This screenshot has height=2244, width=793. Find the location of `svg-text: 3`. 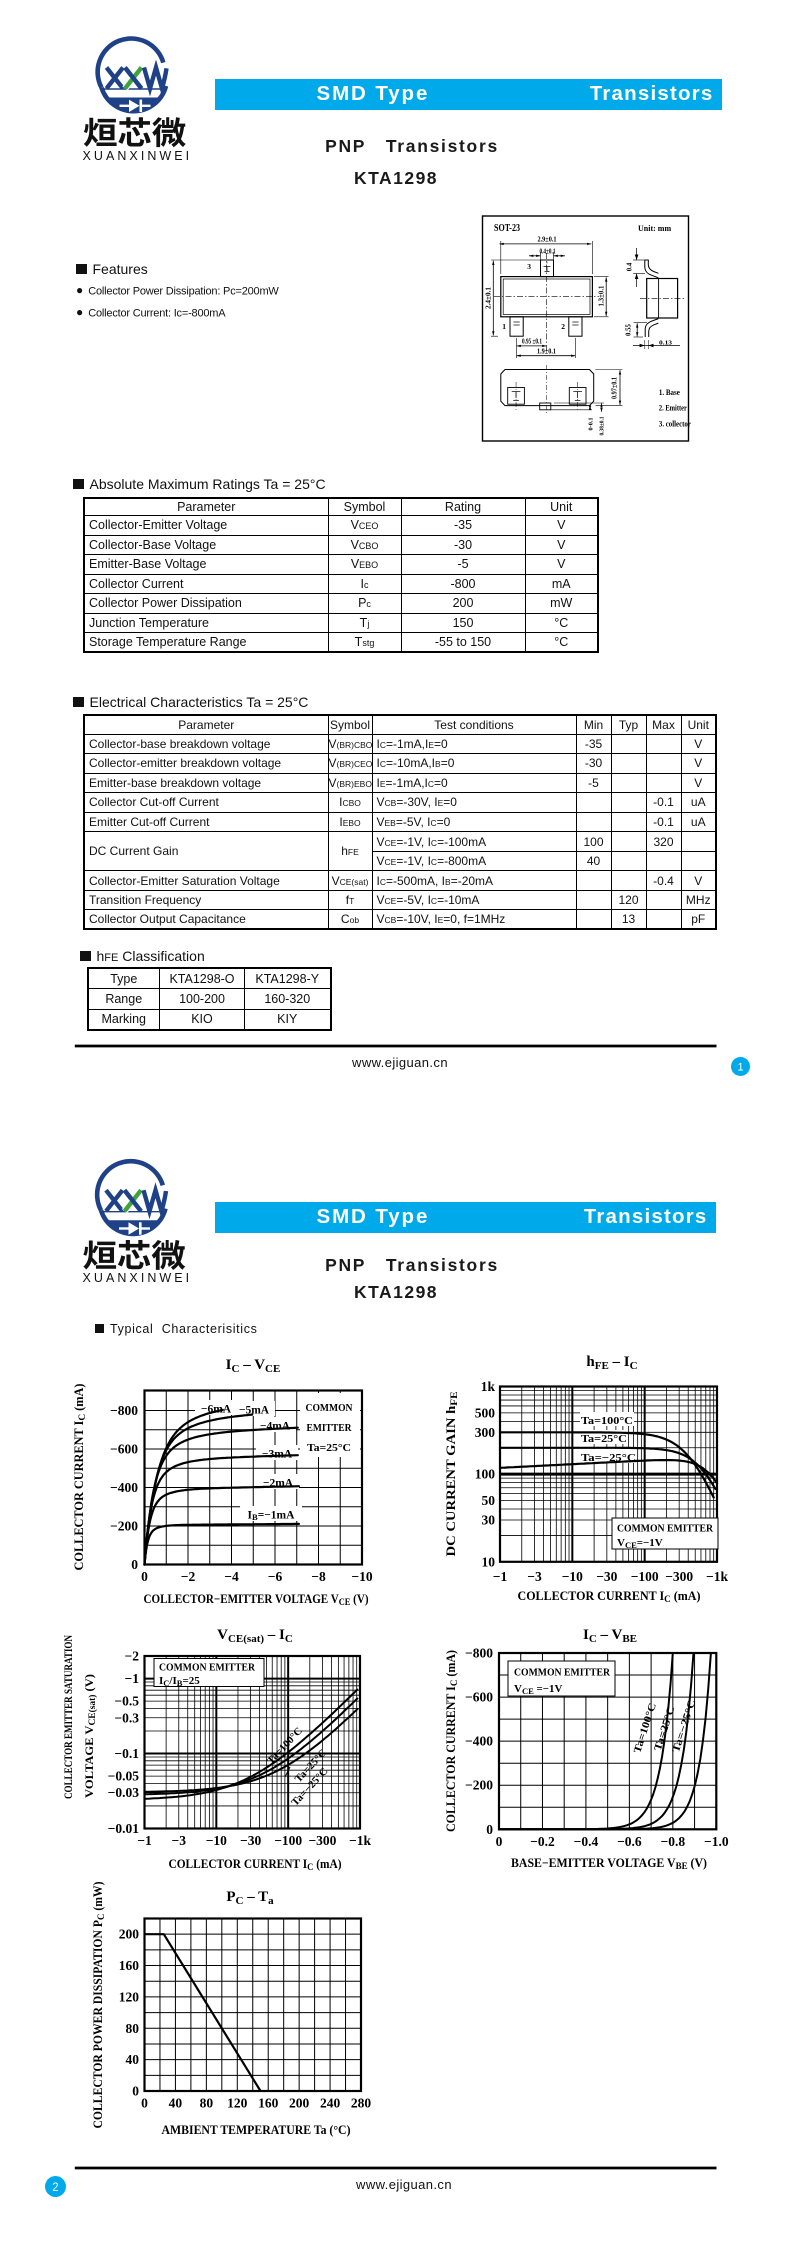

svg-text: 3 is located at coordinates (529, 266).